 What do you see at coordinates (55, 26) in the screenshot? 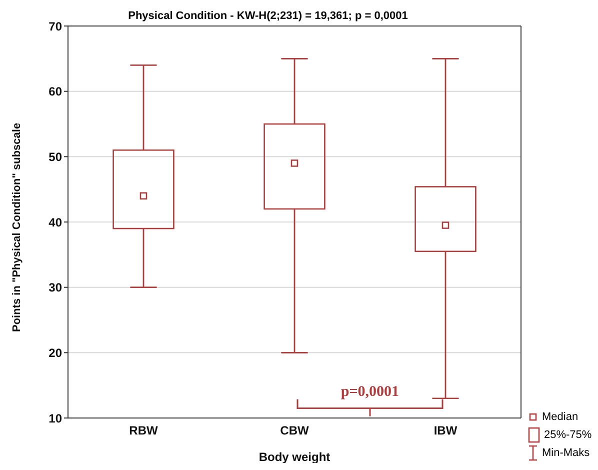
I see `y-tick-label: 70` at bounding box center [55, 26].